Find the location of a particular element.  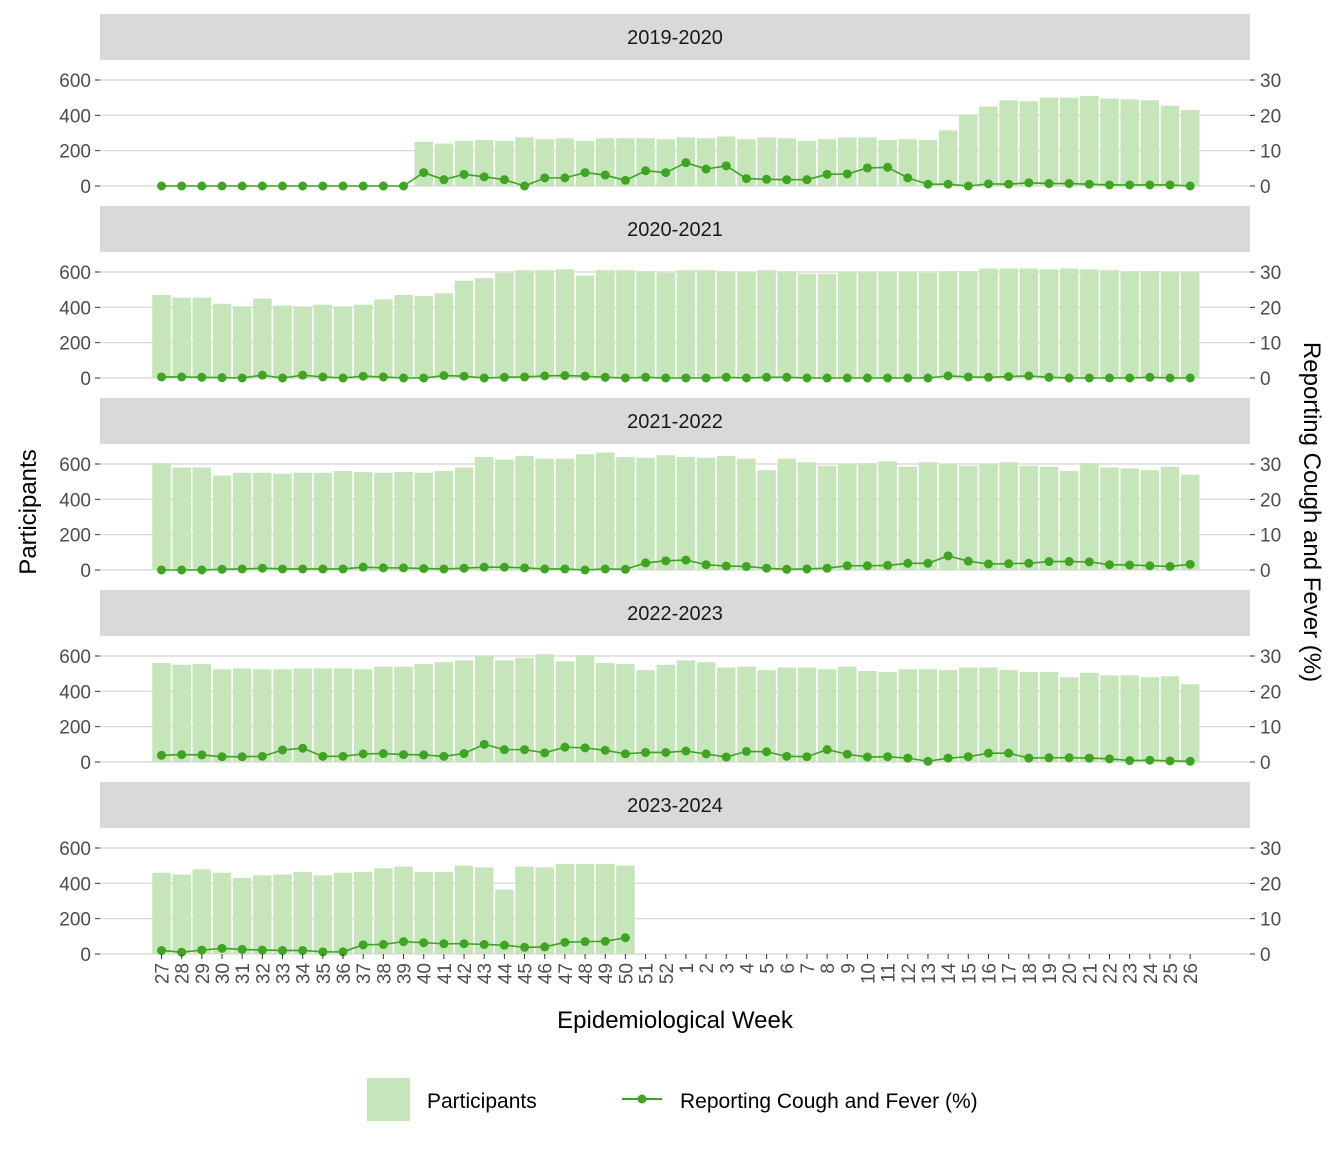

x-tick-label: 45 is located at coordinates (526, 973).